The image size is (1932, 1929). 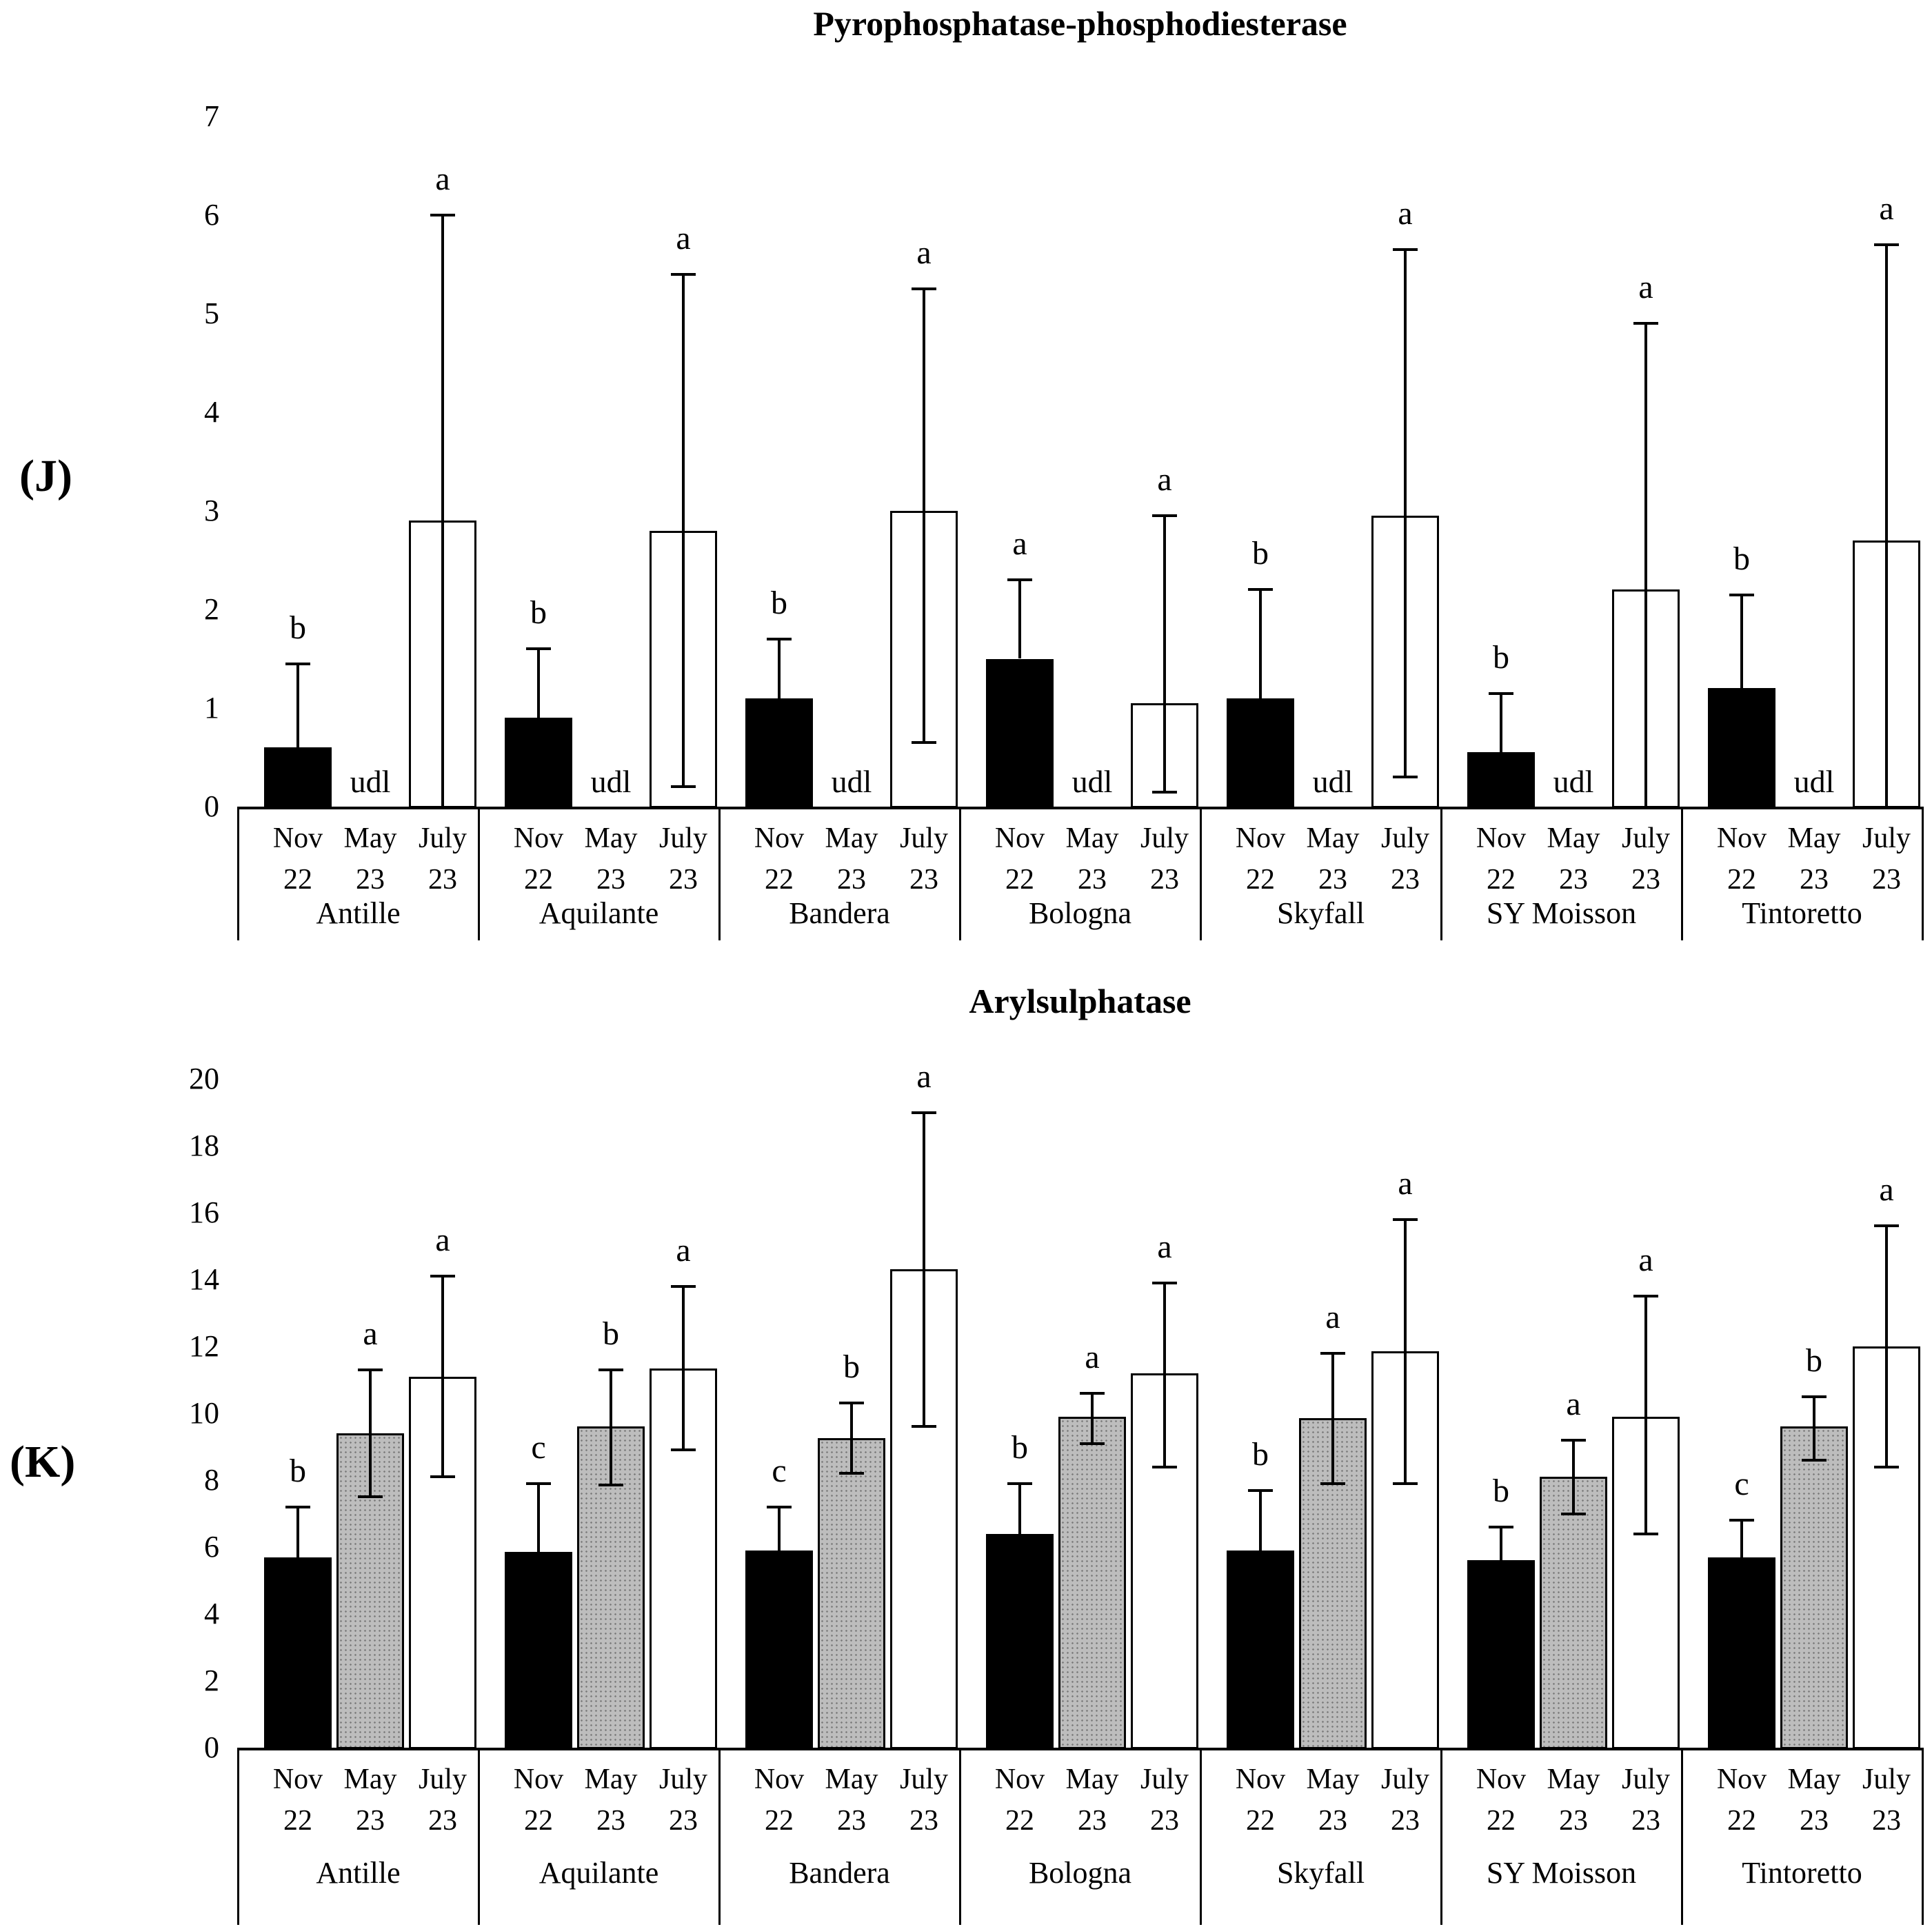 I want to click on group-label: Bandera, so click(x=839, y=1873).